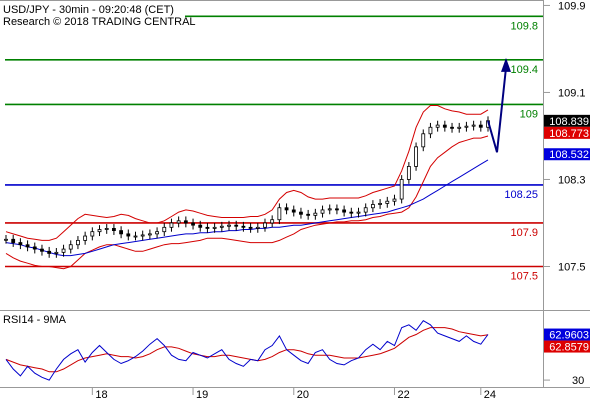 Image resolution: width=590 pixels, height=400 pixels. What do you see at coordinates (506, 64) in the screenshot?
I see `projection-arrowhead` at bounding box center [506, 64].